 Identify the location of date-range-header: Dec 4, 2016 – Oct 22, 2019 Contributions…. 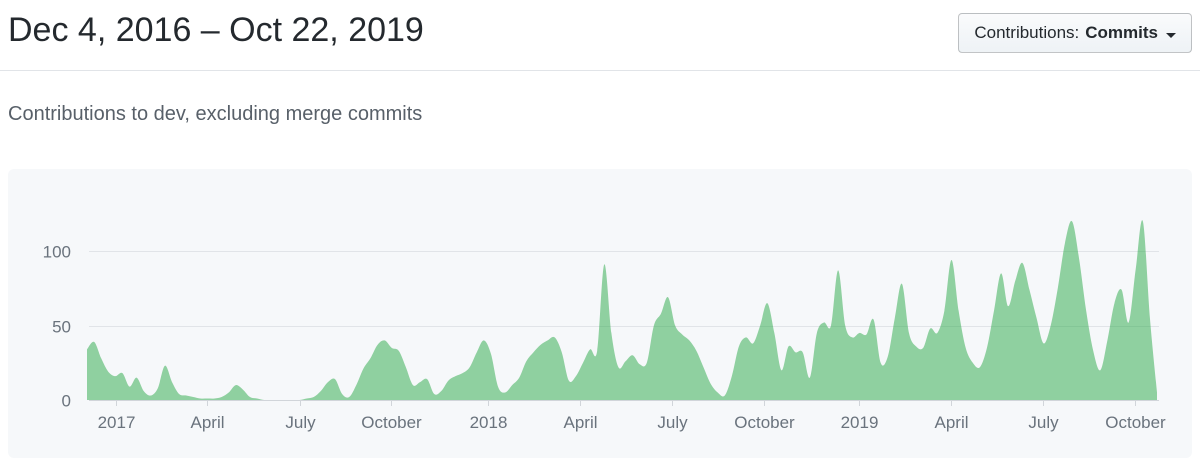
(600, 35).